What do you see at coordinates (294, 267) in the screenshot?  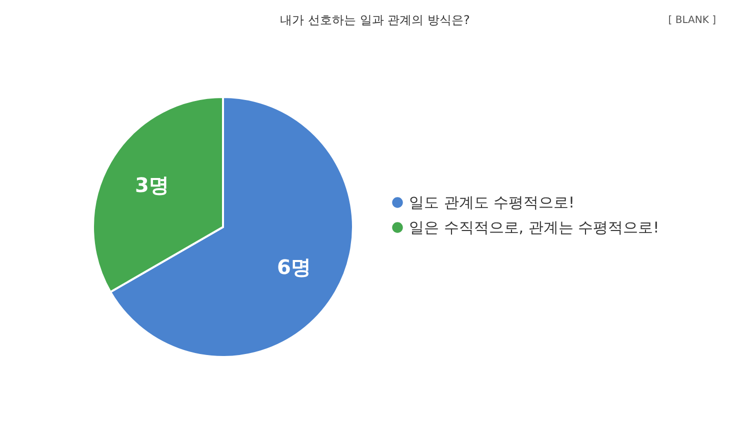 I see `data-label: 6명` at bounding box center [294, 267].